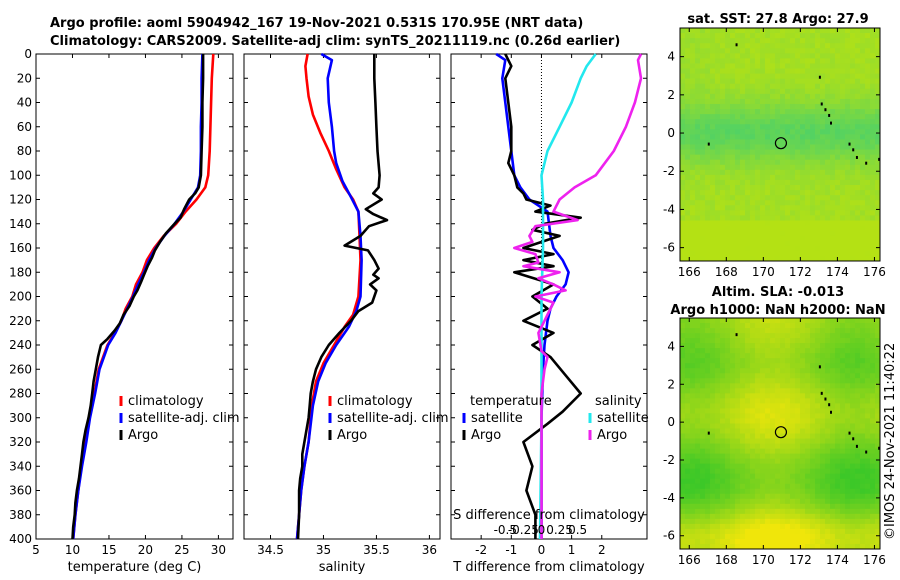 This screenshot has width=900, height=580. I want to click on depth-tick-label: 120, so click(20, 200).